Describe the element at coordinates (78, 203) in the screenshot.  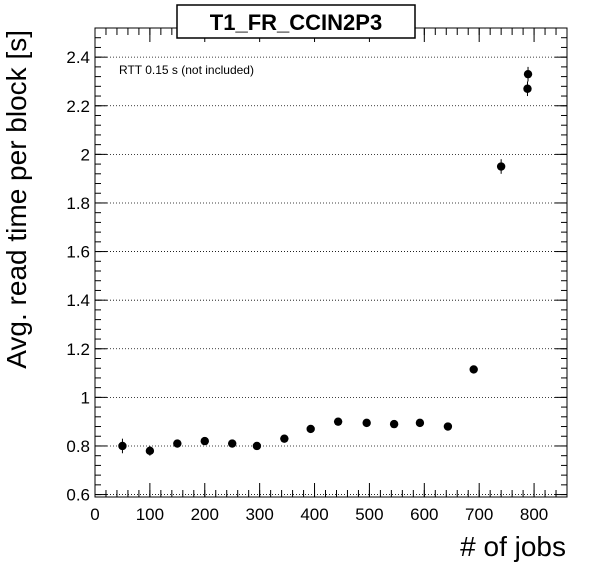
I see `y-tick-label: 1.8` at that location.